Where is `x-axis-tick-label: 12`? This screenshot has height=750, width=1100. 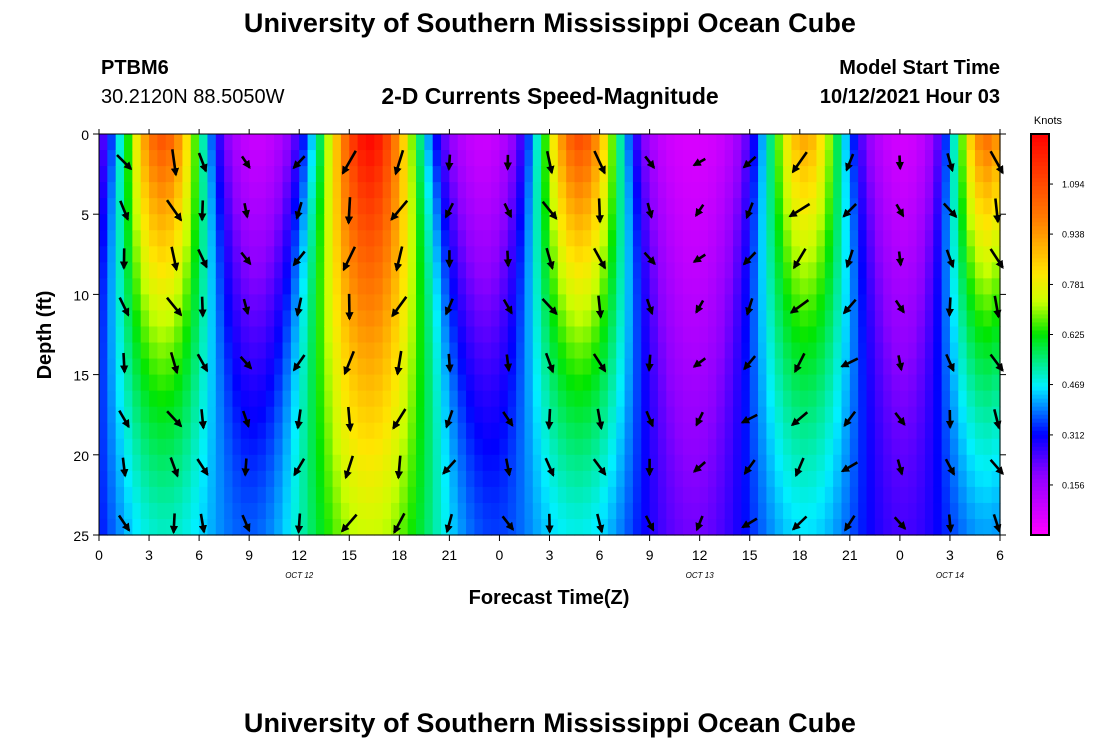 x-axis-tick-label: 12 is located at coordinates (299, 555).